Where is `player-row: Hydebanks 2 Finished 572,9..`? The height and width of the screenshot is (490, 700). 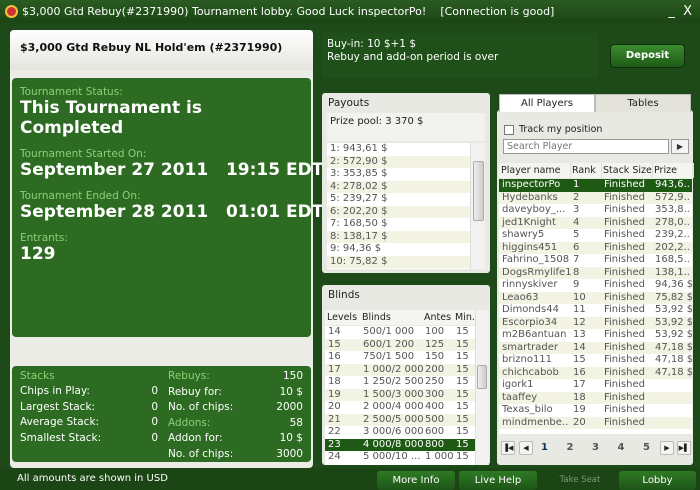
player-row: Hydebanks 2 Finished 572,9.. is located at coordinates (595, 197).